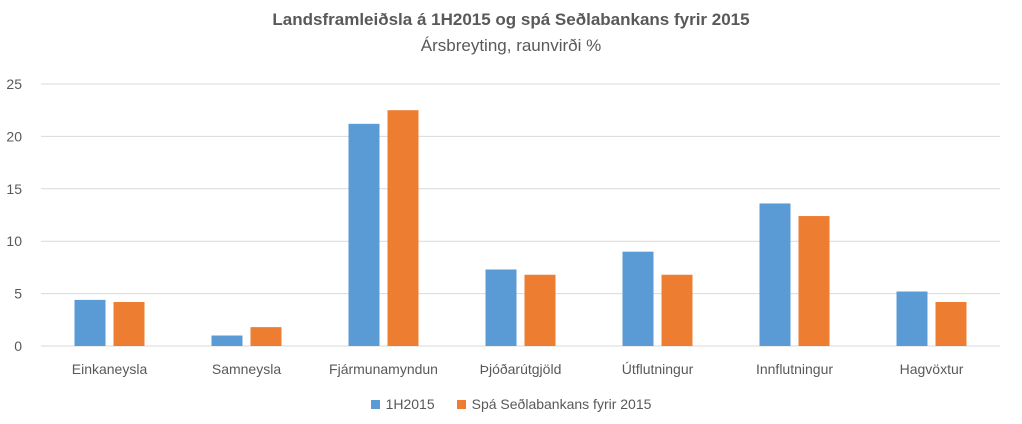 The width and height of the screenshot is (1022, 424). What do you see at coordinates (110, 369) in the screenshot?
I see `x-tick-label: Einkaneysla` at bounding box center [110, 369].